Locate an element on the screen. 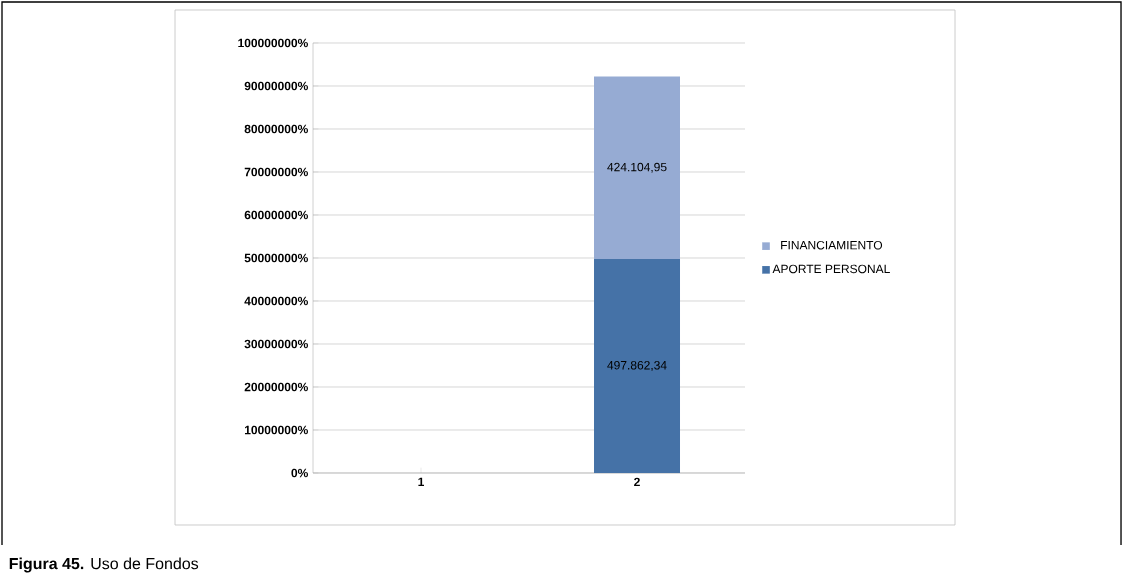  y-tick-label: 0% is located at coordinates (299, 473).